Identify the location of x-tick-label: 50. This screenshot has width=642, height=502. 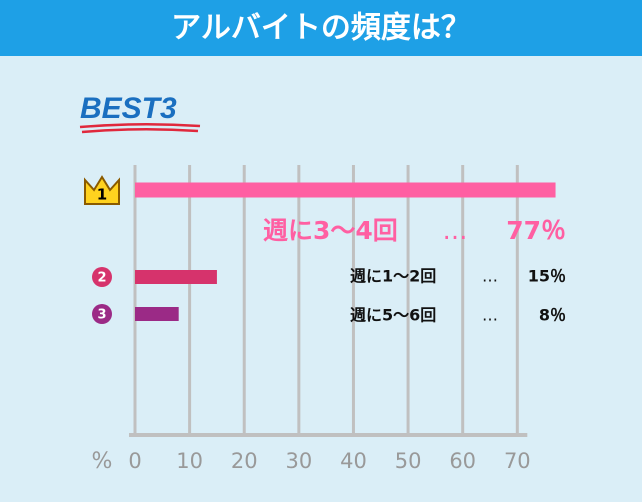
(408, 461).